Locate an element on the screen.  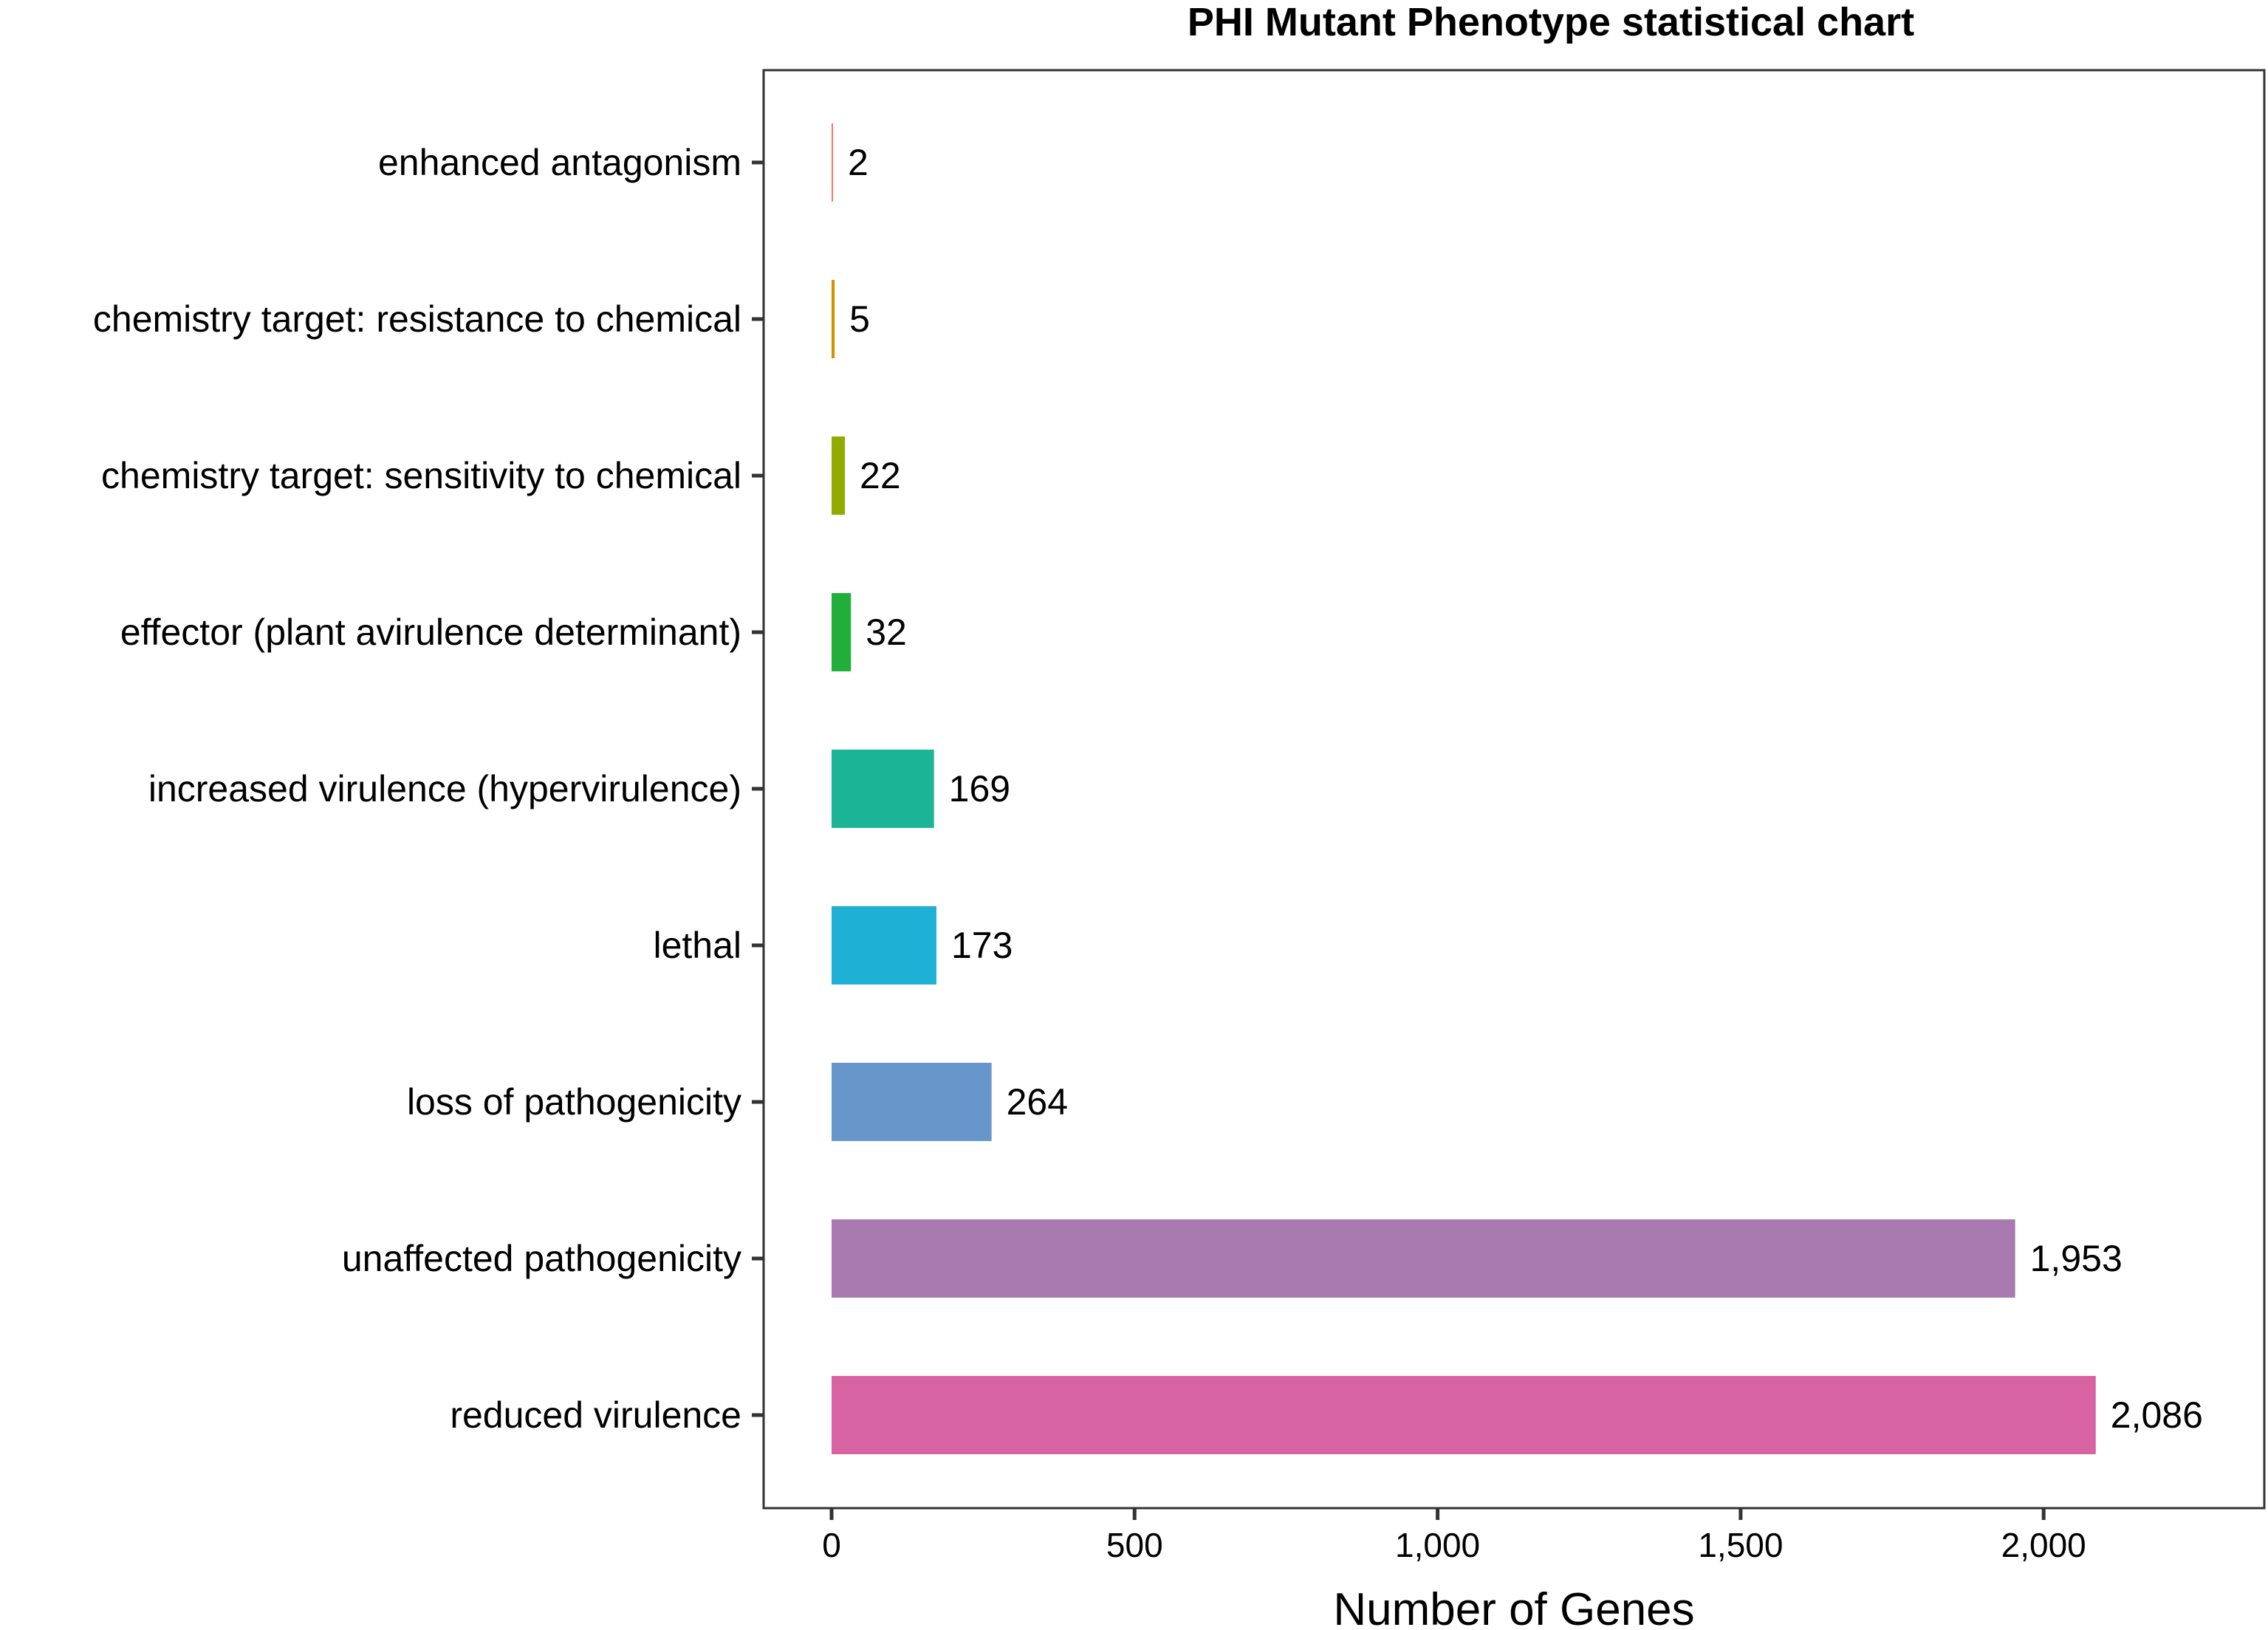
x-axis: 0 500 1,000 1,500 2,000 is located at coordinates (1454, 1536).